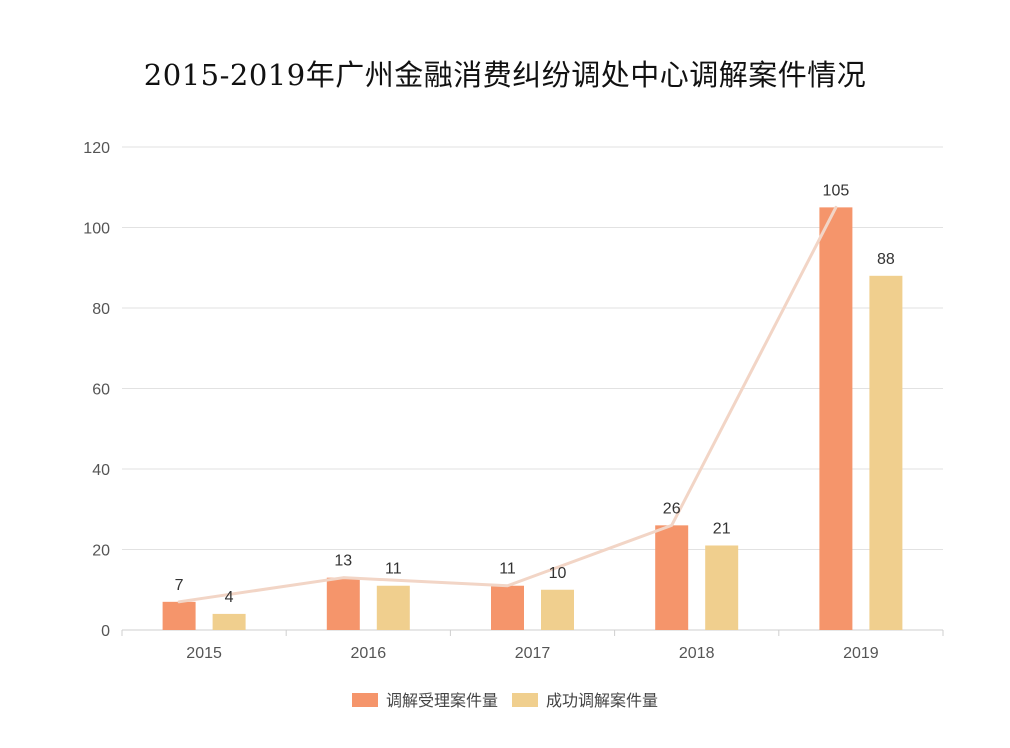  Describe the element at coordinates (836, 190) in the screenshot. I see `data-label: 105` at that location.